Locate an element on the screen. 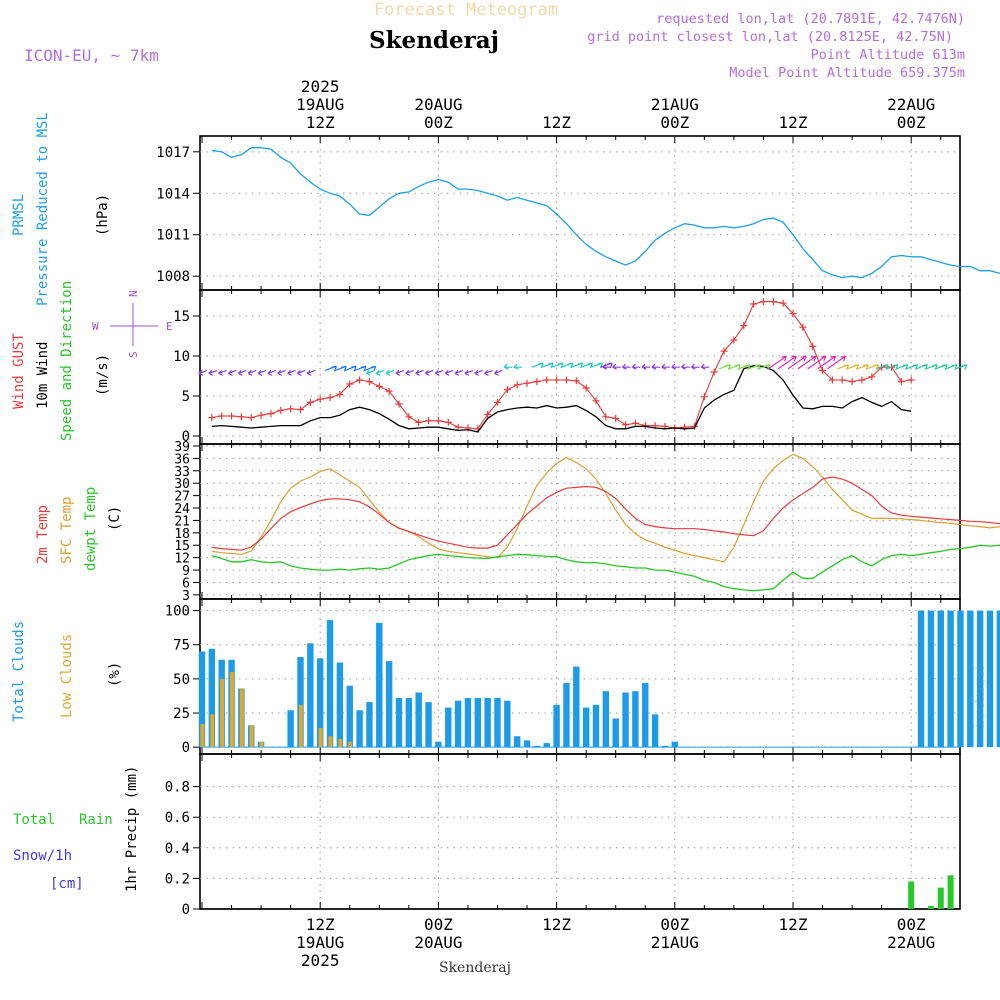 The width and height of the screenshot is (1000, 1000). pressure-panel is located at coordinates (580, 213).